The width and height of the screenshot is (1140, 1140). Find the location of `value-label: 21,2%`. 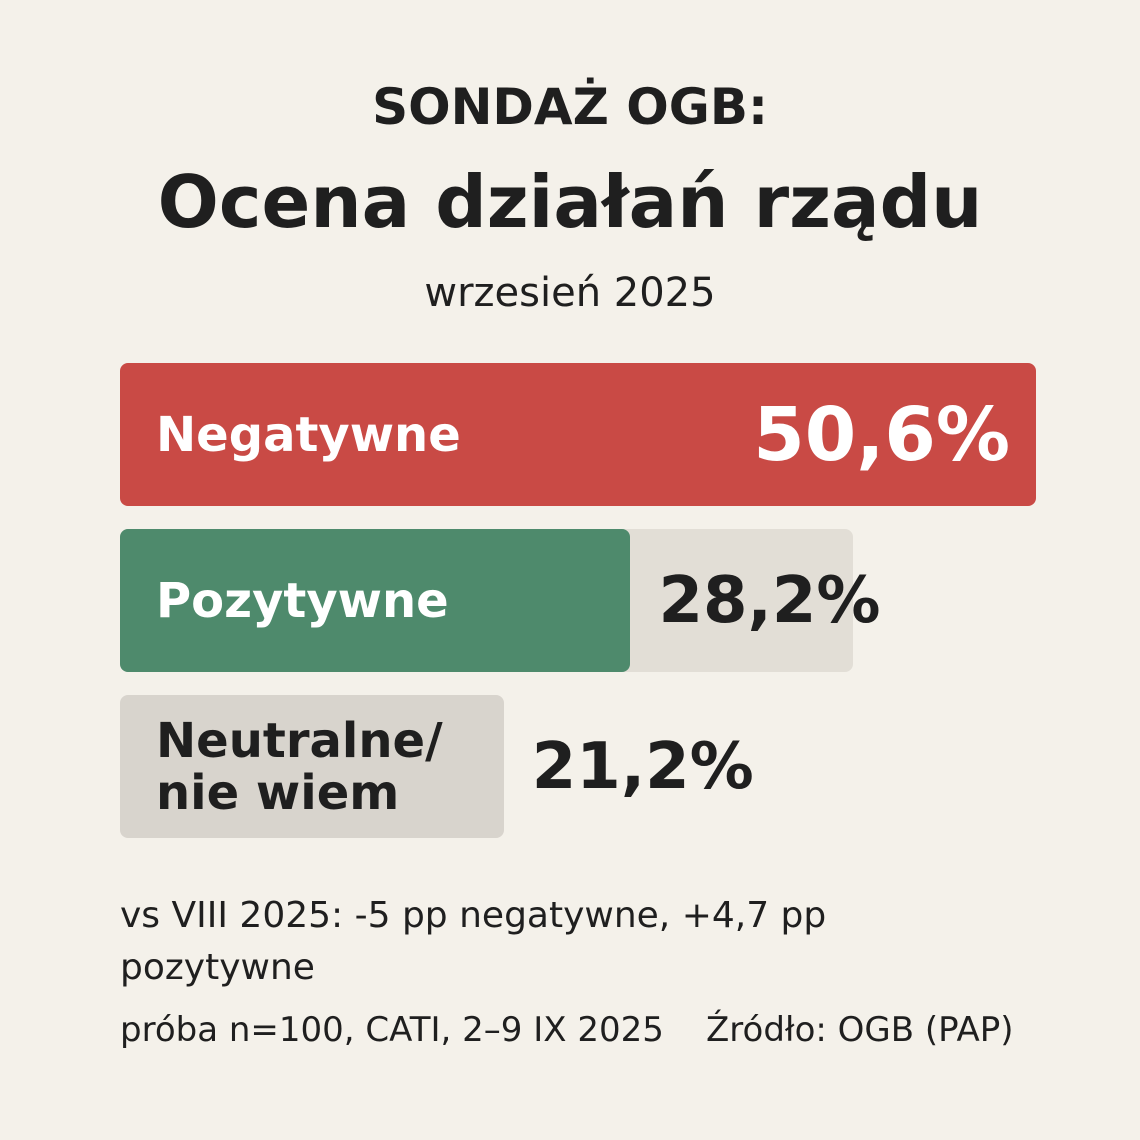

value-label: 21,2% is located at coordinates (642, 766).